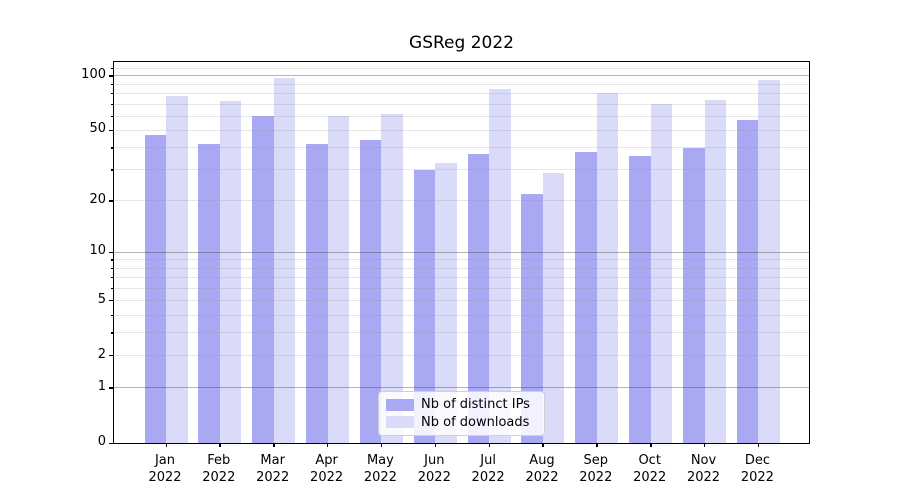  Describe the element at coordinates (326, 460) in the screenshot. I see `month-label: Apr` at that location.